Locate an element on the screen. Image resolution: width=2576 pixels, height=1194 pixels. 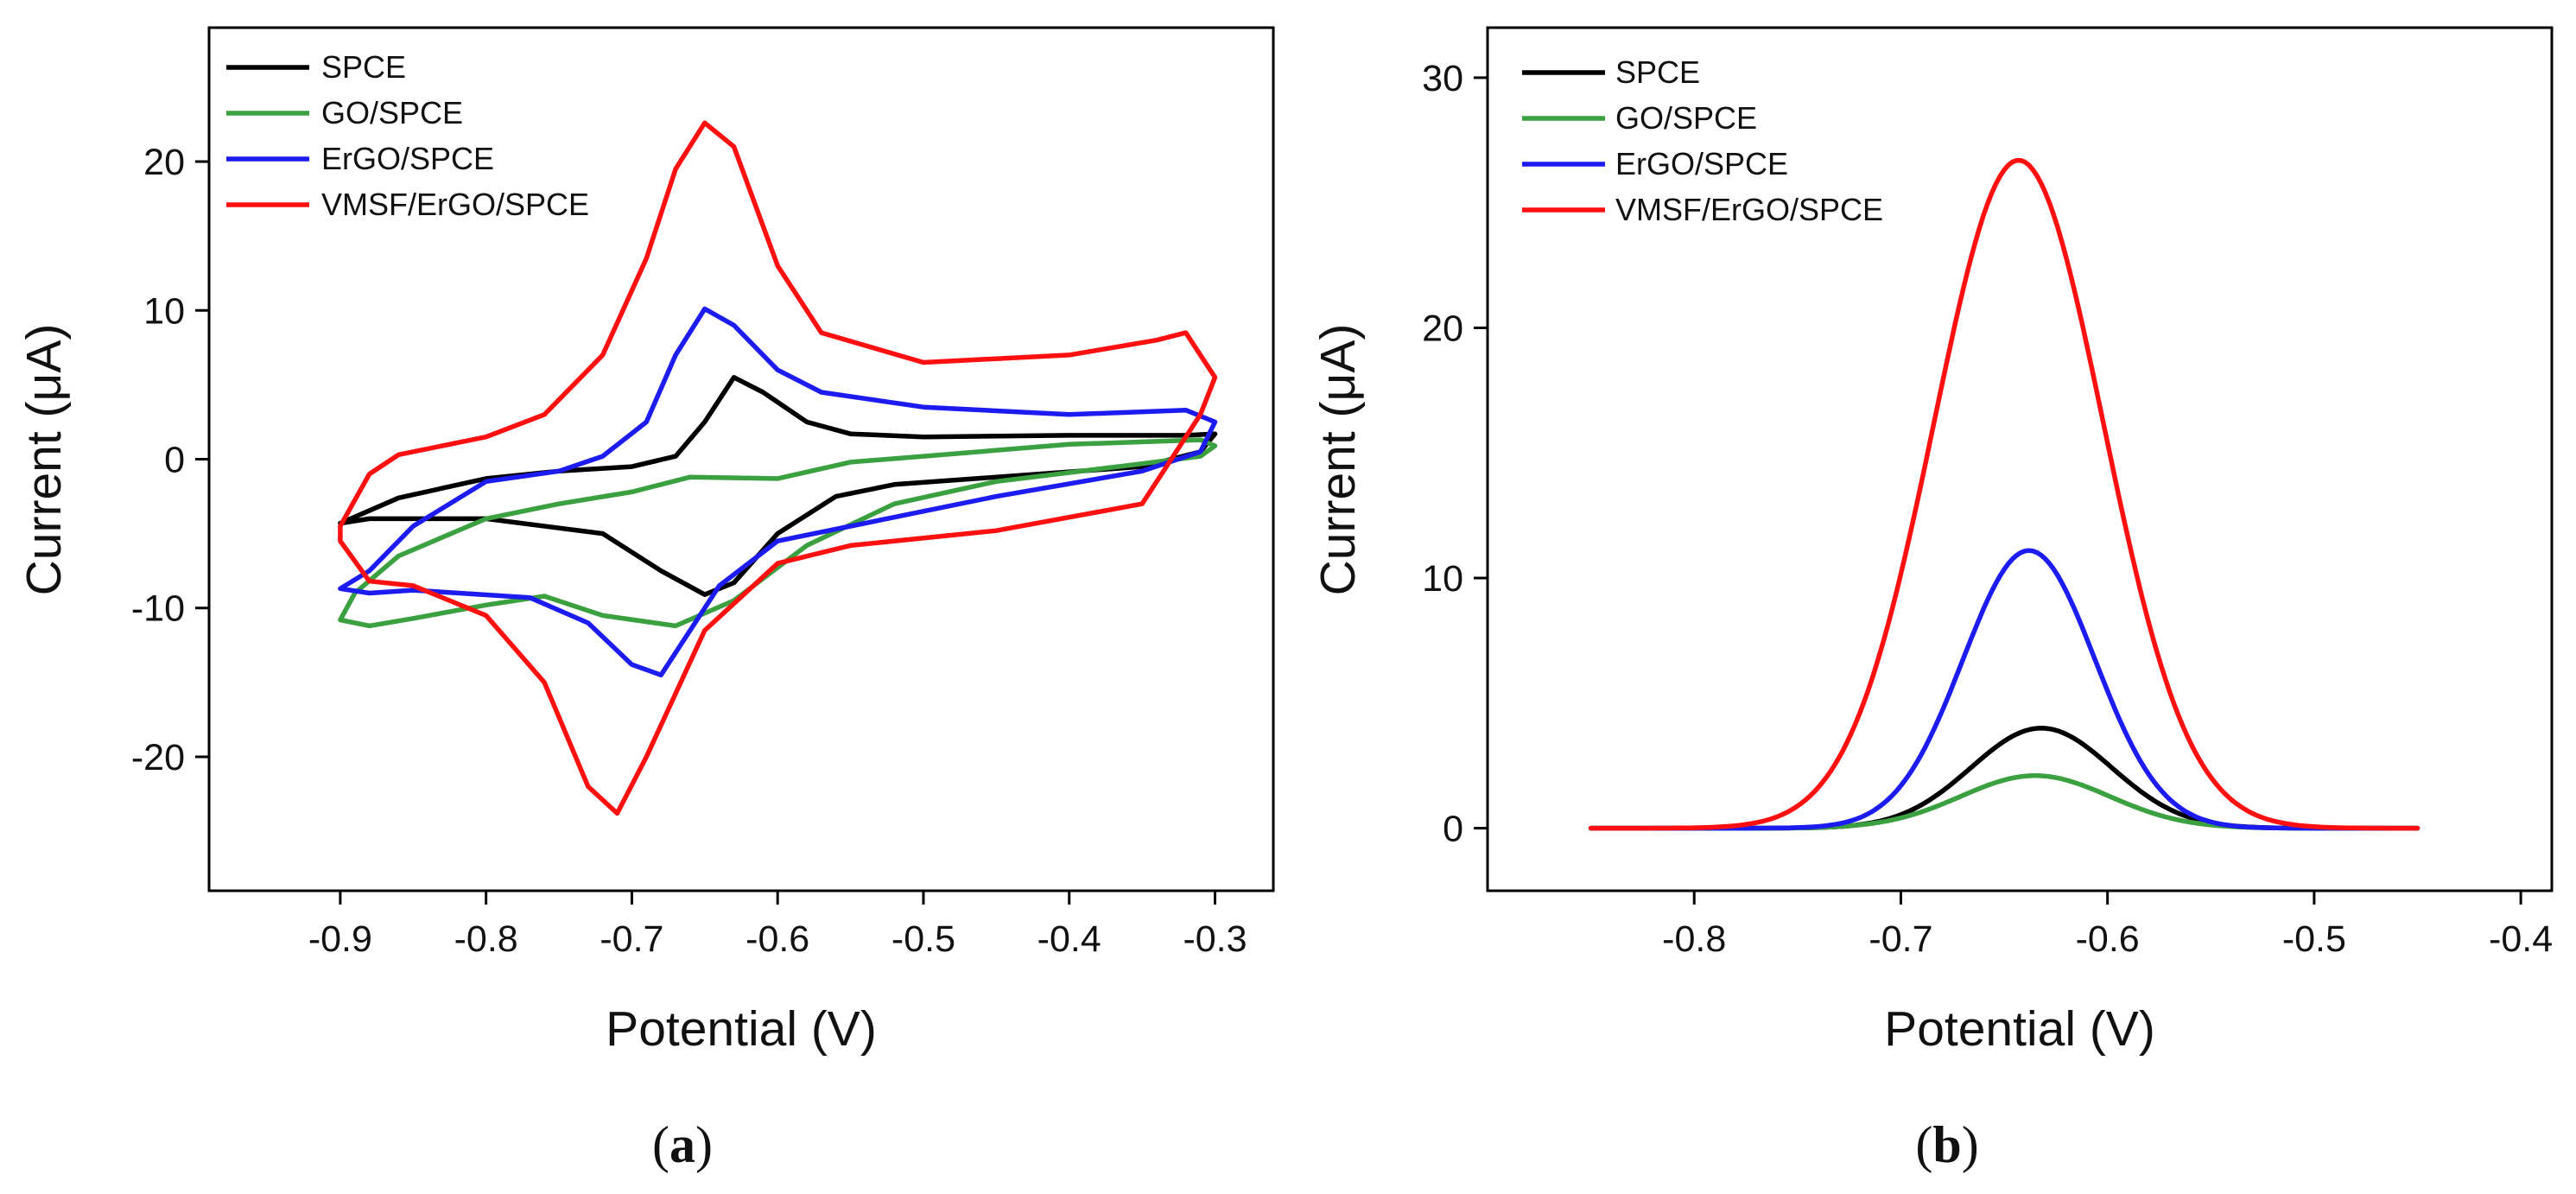
legend-label-go-spce: GO/SPCE is located at coordinates (392, 112).